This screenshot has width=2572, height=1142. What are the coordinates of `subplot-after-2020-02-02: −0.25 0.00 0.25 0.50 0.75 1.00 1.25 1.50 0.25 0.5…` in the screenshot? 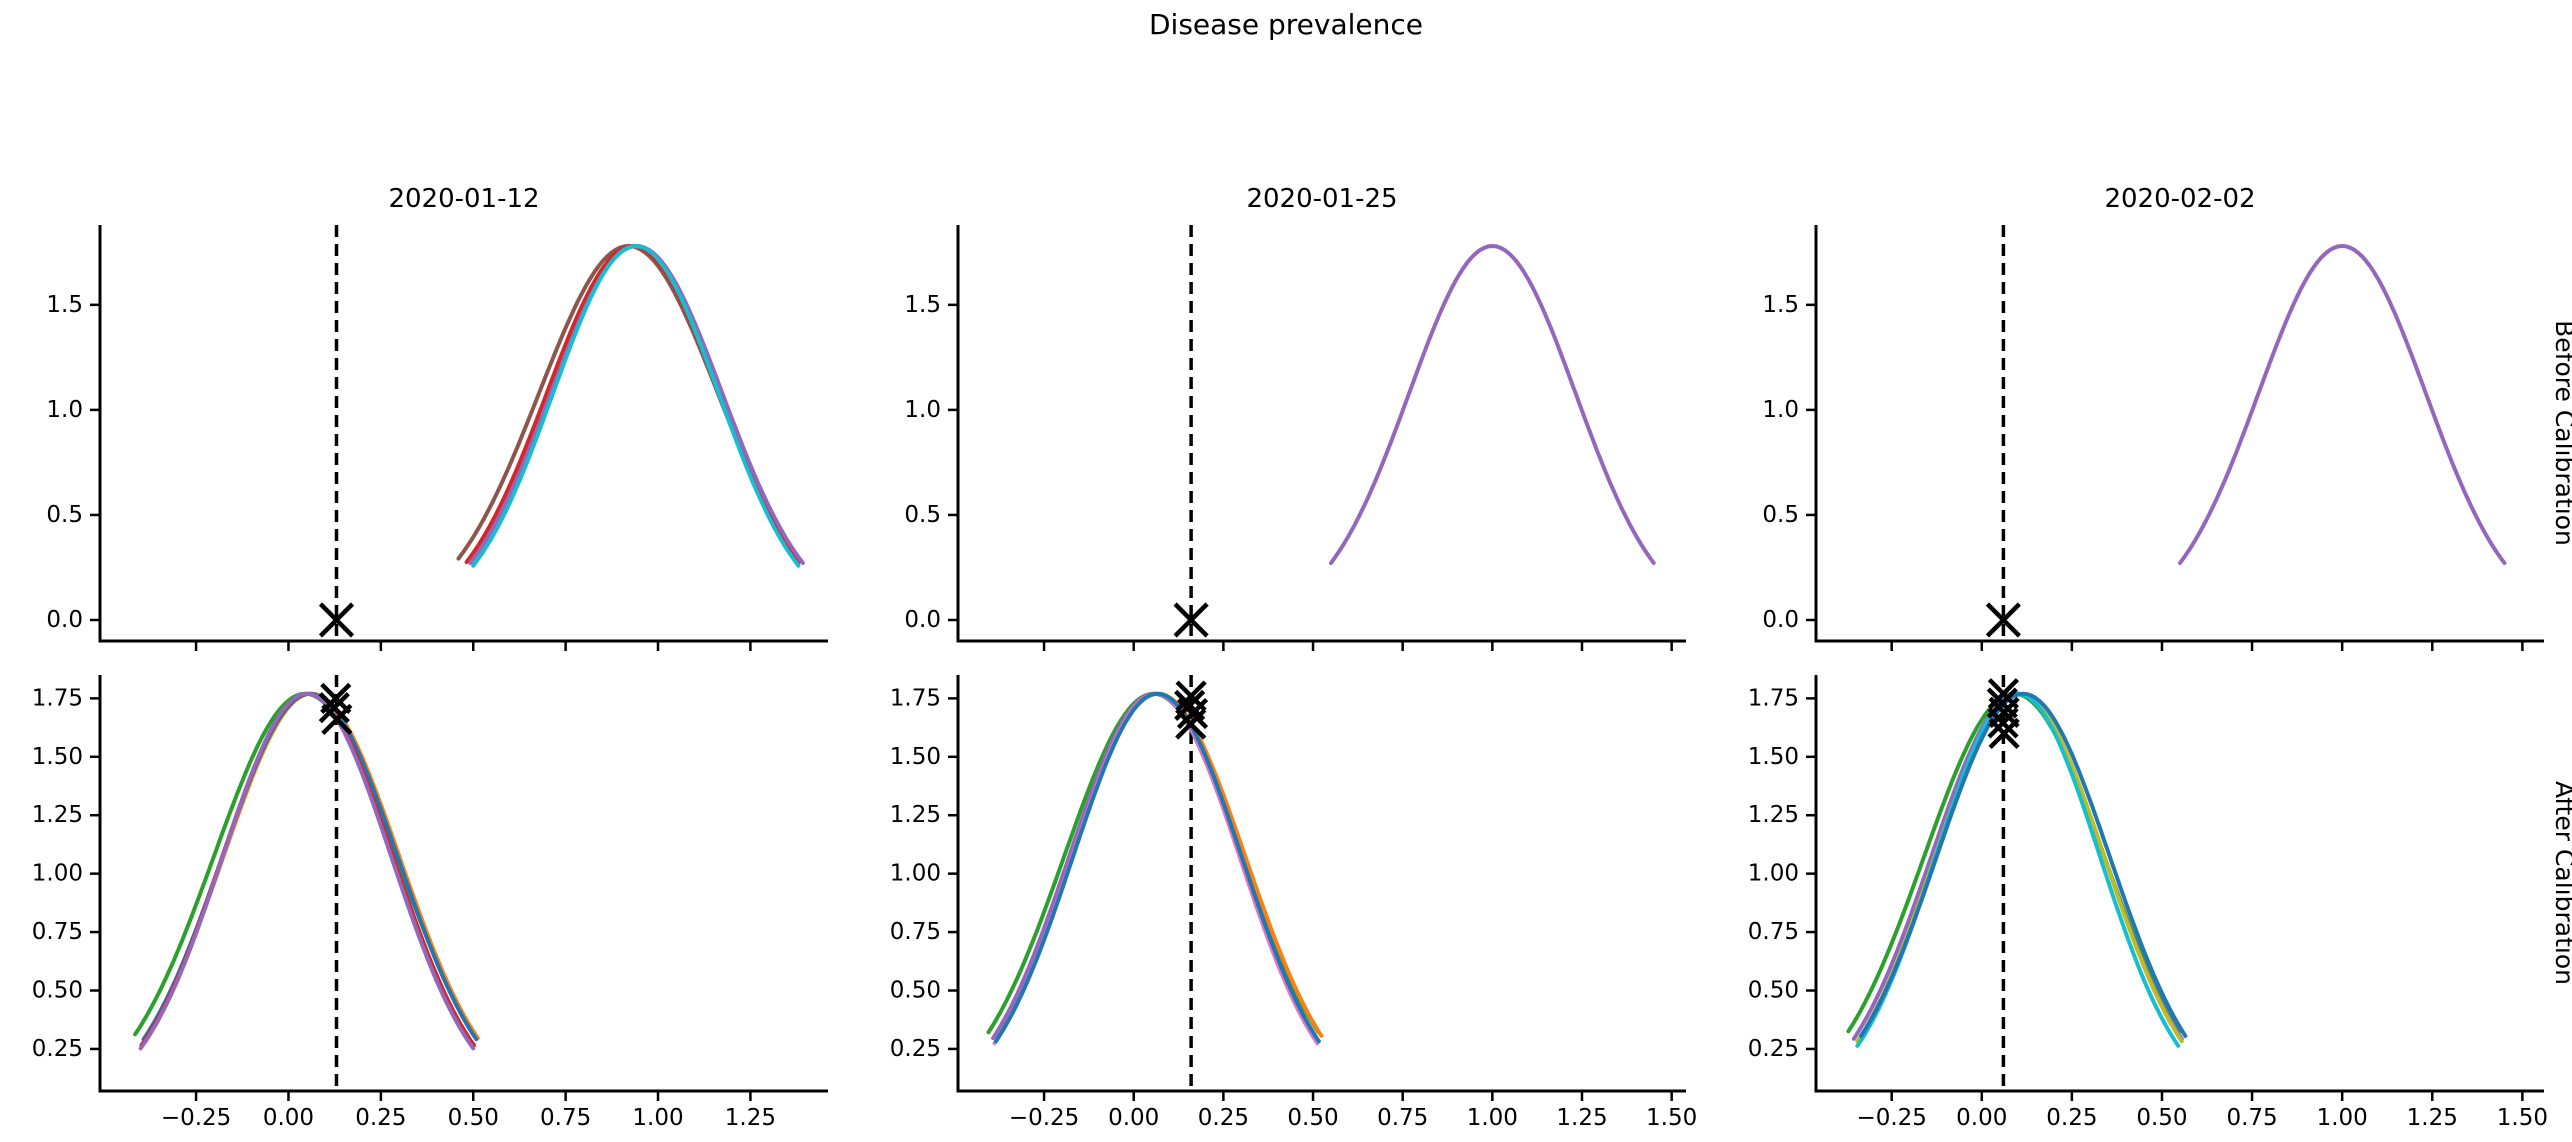 It's located at (2148, 903).